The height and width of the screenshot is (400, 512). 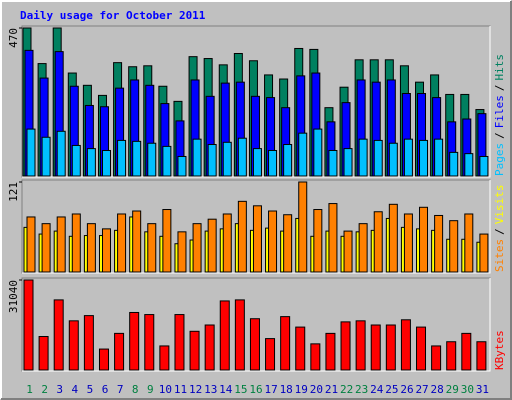 What do you see at coordinates (135, 389) in the screenshot?
I see `x-tick-label: 8` at bounding box center [135, 389].